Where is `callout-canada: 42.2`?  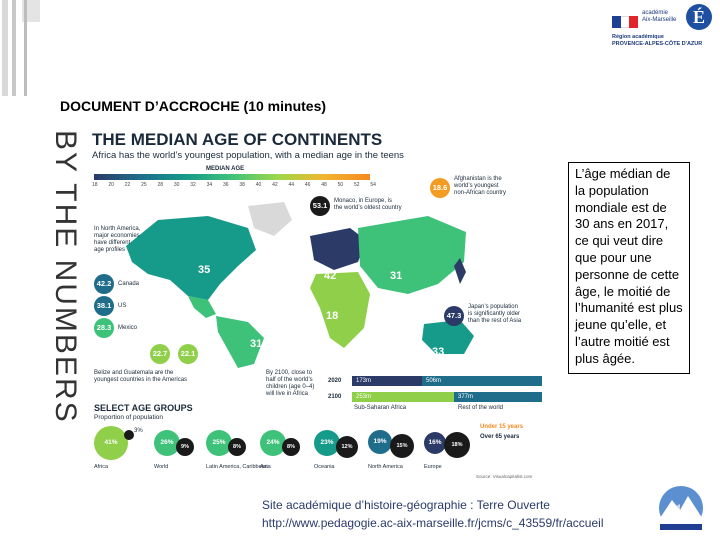 callout-canada: 42.2 is located at coordinates (104, 284).